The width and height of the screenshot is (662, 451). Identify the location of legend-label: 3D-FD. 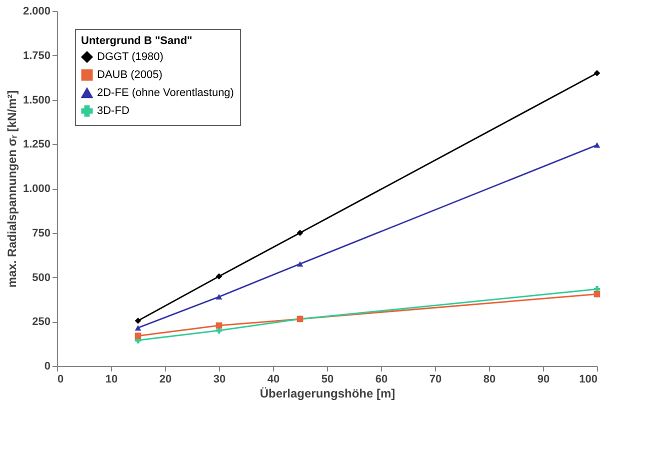
(113, 111).